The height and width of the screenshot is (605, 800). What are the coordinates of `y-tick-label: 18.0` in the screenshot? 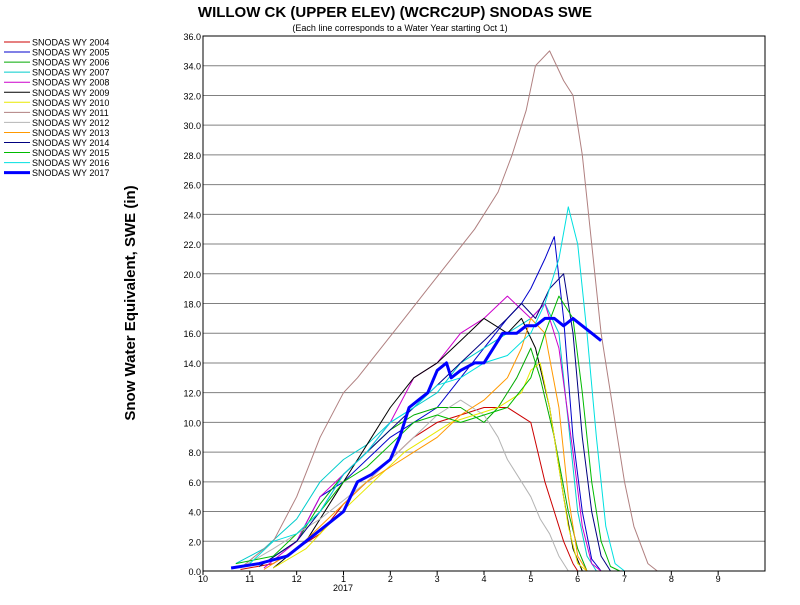 It's located at (192, 305).